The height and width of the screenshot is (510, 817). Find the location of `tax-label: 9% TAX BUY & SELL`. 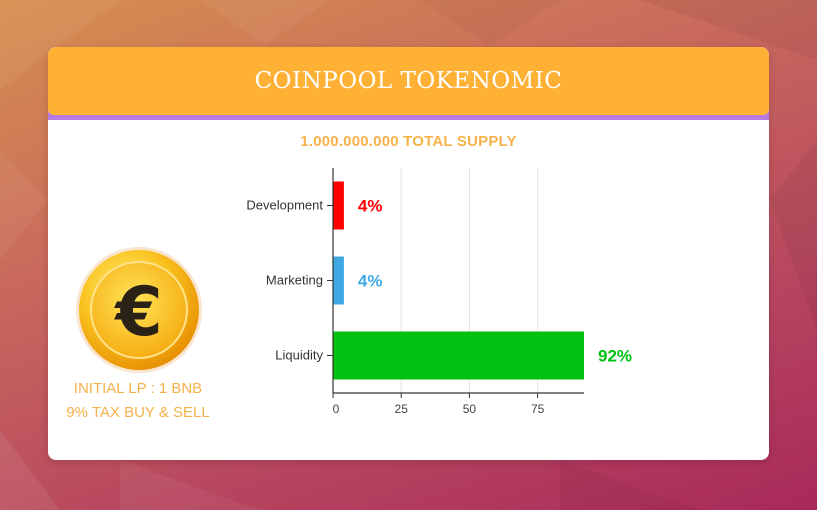

tax-label: 9% TAX BUY & SELL is located at coordinates (138, 412).